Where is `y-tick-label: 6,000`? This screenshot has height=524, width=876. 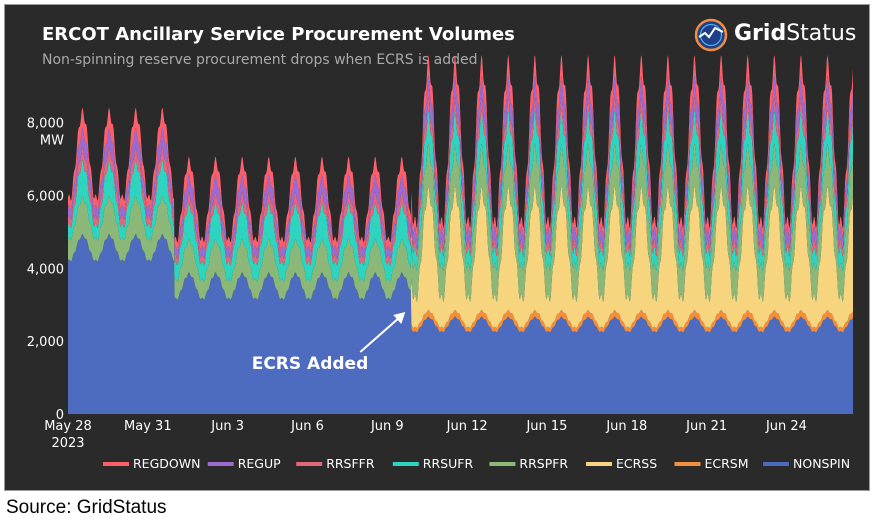 y-tick-label: 6,000 is located at coordinates (45, 196).